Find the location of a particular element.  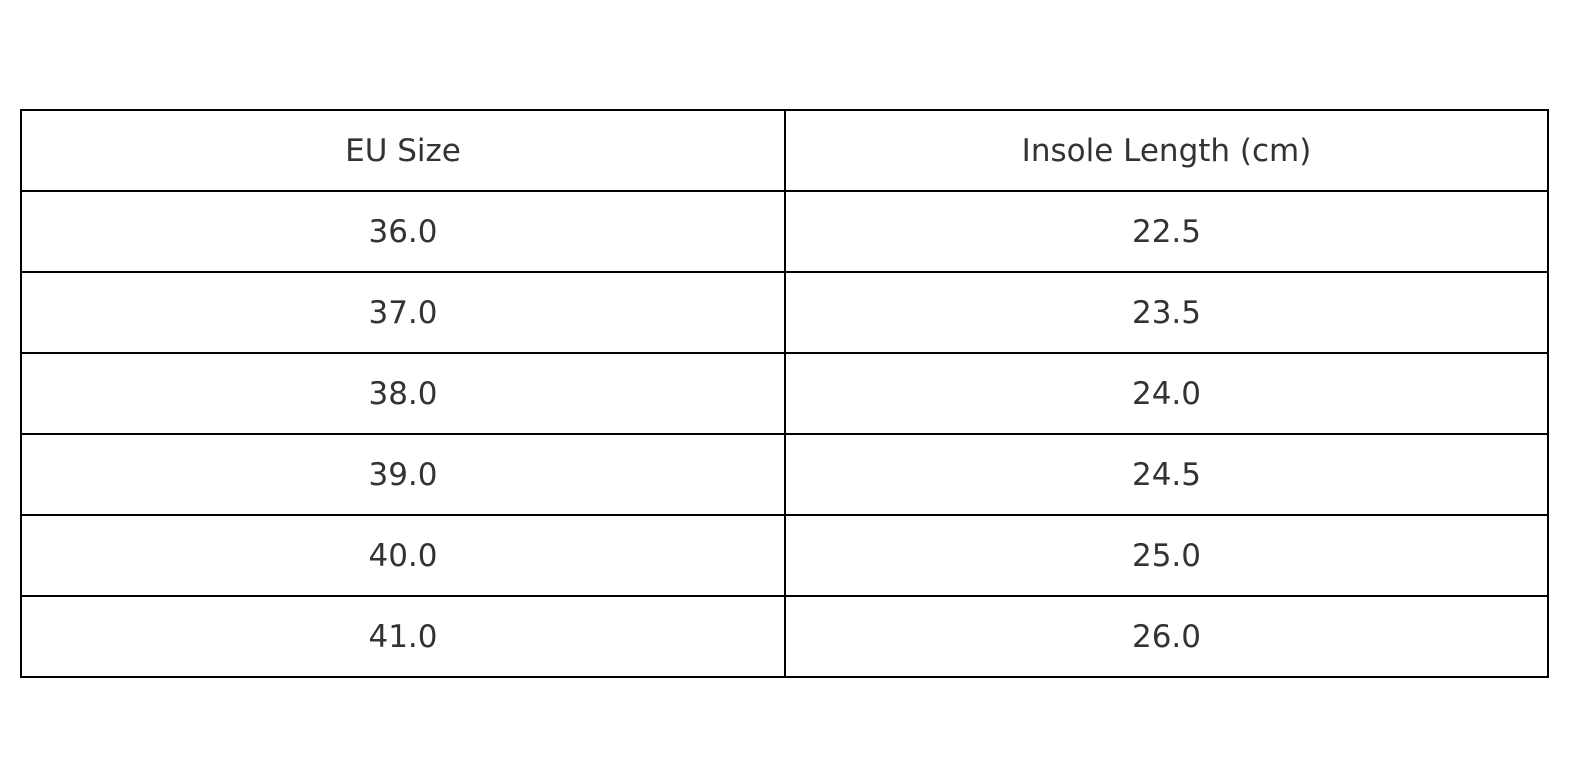

cell-insole-length: 22.5 is located at coordinates (1166, 231).